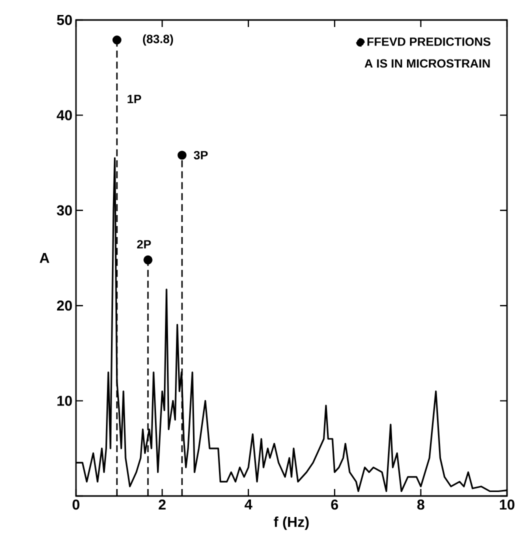 The width and height of the screenshot is (521, 549). Describe the element at coordinates (248, 505) in the screenshot. I see `x-tick-label: 4` at that location.